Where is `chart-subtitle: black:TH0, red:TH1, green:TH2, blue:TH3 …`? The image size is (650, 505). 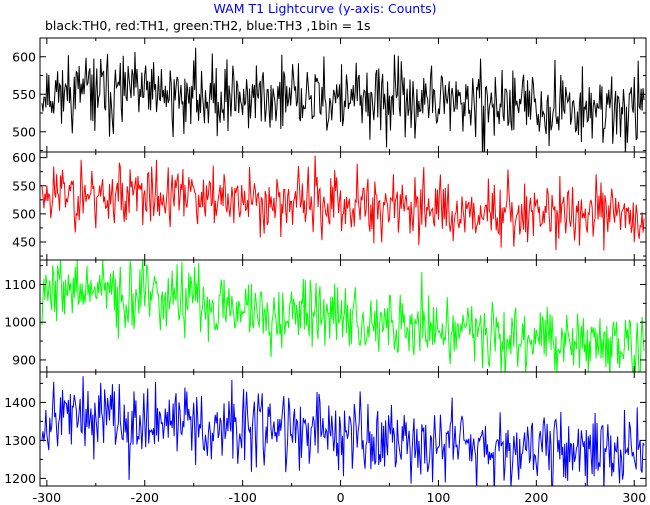
chart-subtitle: black:TH0, red:TH1, green:TH2, blue:TH3 … is located at coordinates (208, 25).